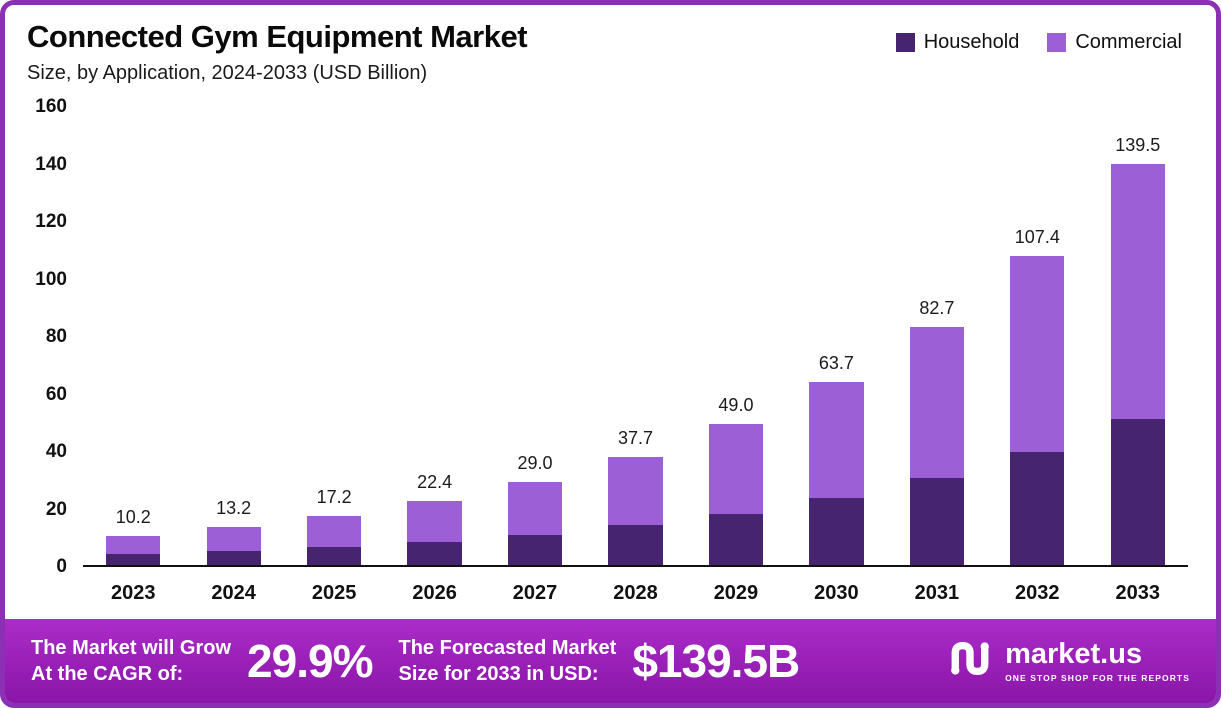 Image resolution: width=1221 pixels, height=708 pixels. What do you see at coordinates (131, 661) in the screenshot?
I see `cagr-label: The Market will Grow At the CAGR of:` at bounding box center [131, 661].